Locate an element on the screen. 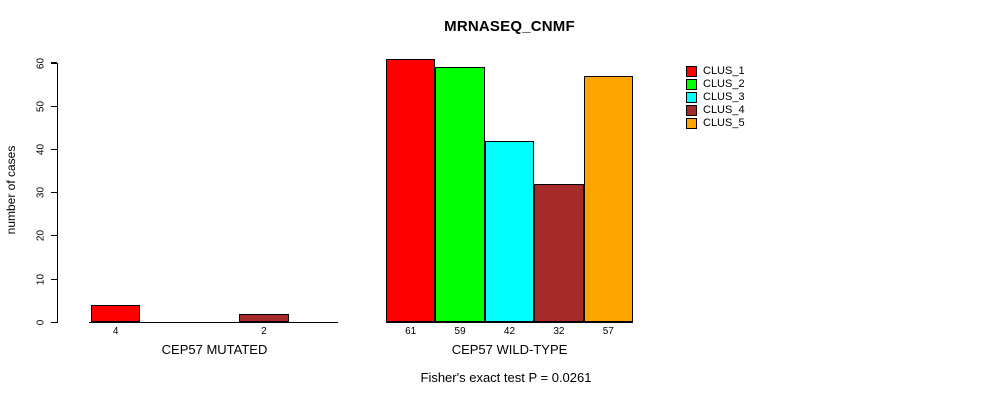  y-tick-label: 10 is located at coordinates (41, 279).